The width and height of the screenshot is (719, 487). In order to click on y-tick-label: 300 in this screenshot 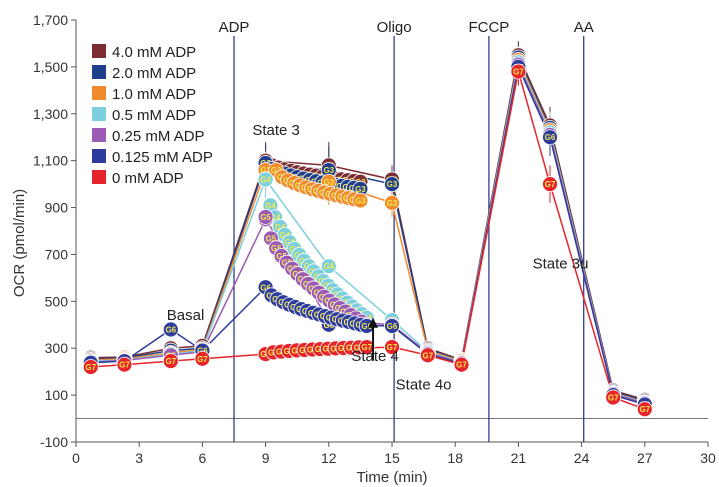, I will do `click(57, 348)`.